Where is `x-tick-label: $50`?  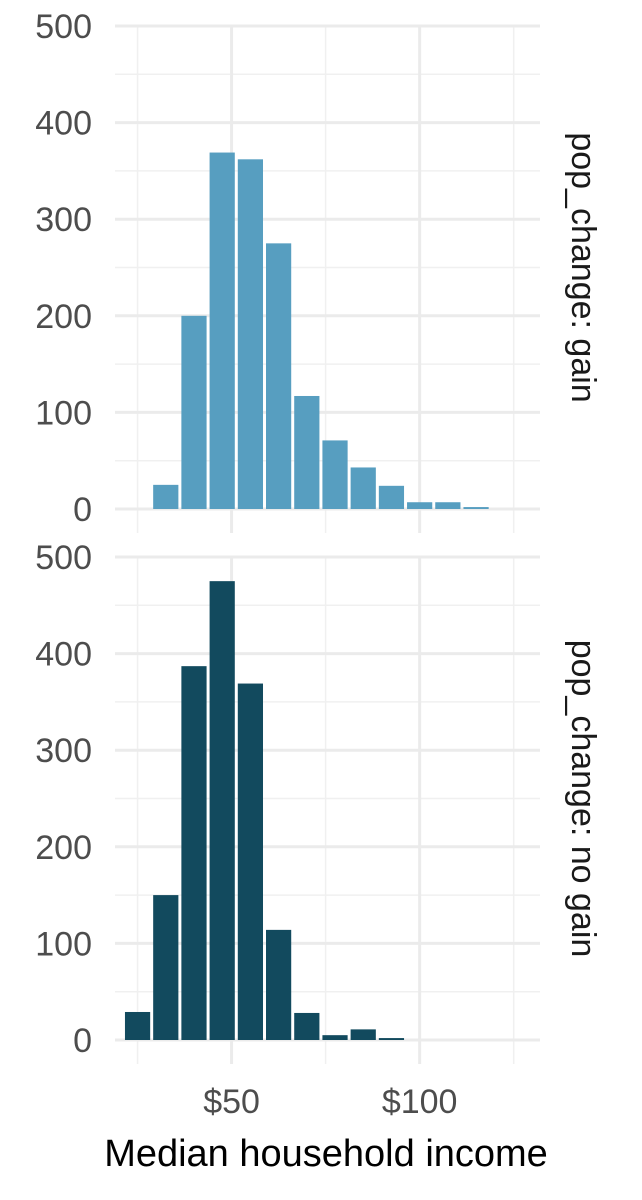 x-tick-label: $50 is located at coordinates (231, 1102).